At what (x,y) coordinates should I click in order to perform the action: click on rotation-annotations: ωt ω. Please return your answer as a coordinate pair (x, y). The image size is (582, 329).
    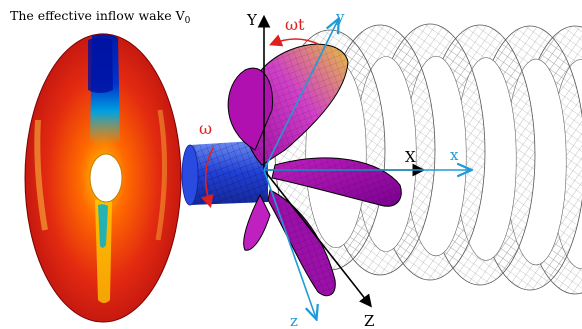
    Looking at the image, I should click on (259, 112).